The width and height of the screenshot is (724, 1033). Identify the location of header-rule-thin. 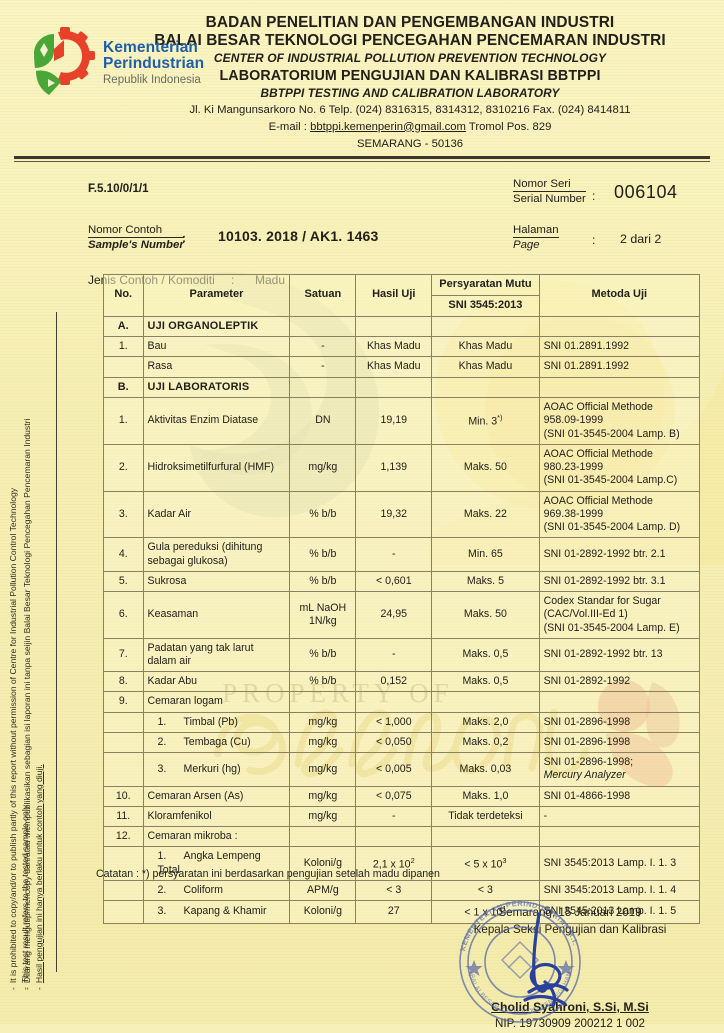
(362, 162).